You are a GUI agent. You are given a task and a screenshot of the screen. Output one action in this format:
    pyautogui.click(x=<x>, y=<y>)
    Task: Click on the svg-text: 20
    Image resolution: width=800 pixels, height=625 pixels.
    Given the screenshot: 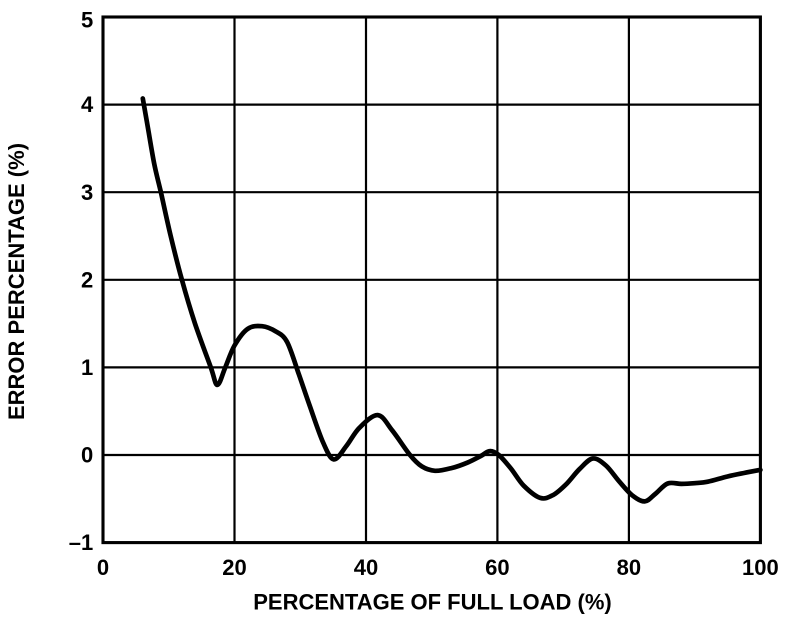 What is the action you would take?
    pyautogui.click(x=234, y=567)
    